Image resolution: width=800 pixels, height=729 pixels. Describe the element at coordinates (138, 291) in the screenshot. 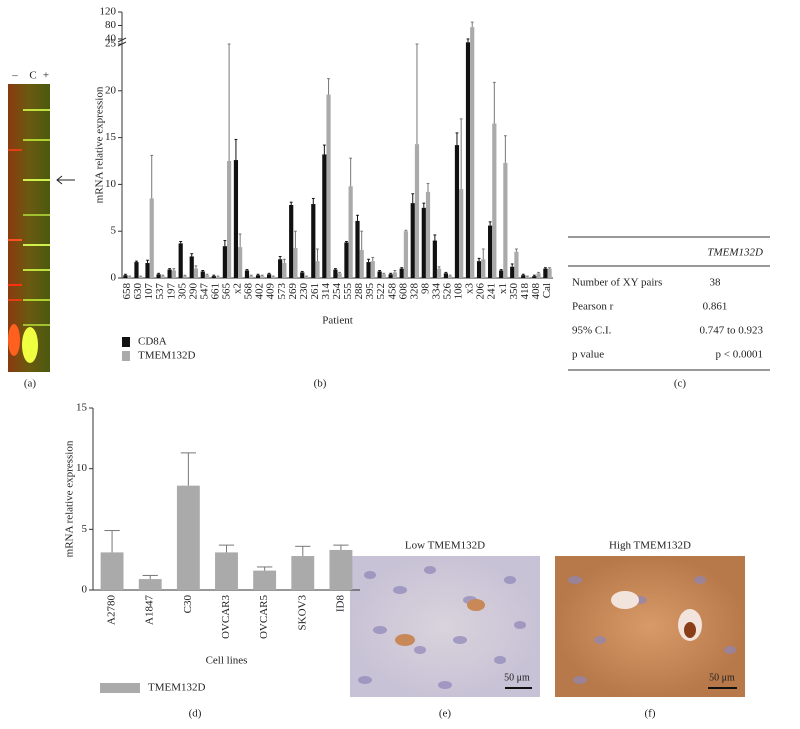

I see `x-tick-label: 630` at that location.